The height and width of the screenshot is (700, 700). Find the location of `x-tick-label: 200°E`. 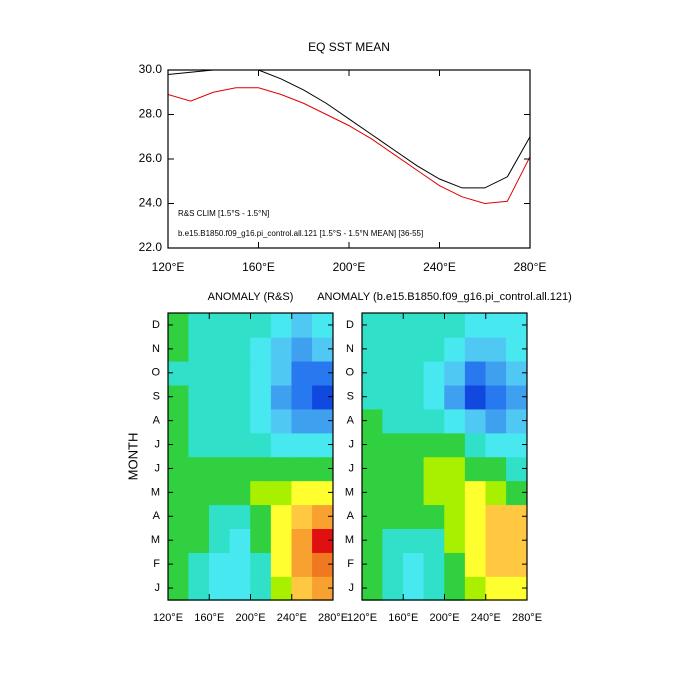

x-tick-label: 200°E is located at coordinates (444, 618).